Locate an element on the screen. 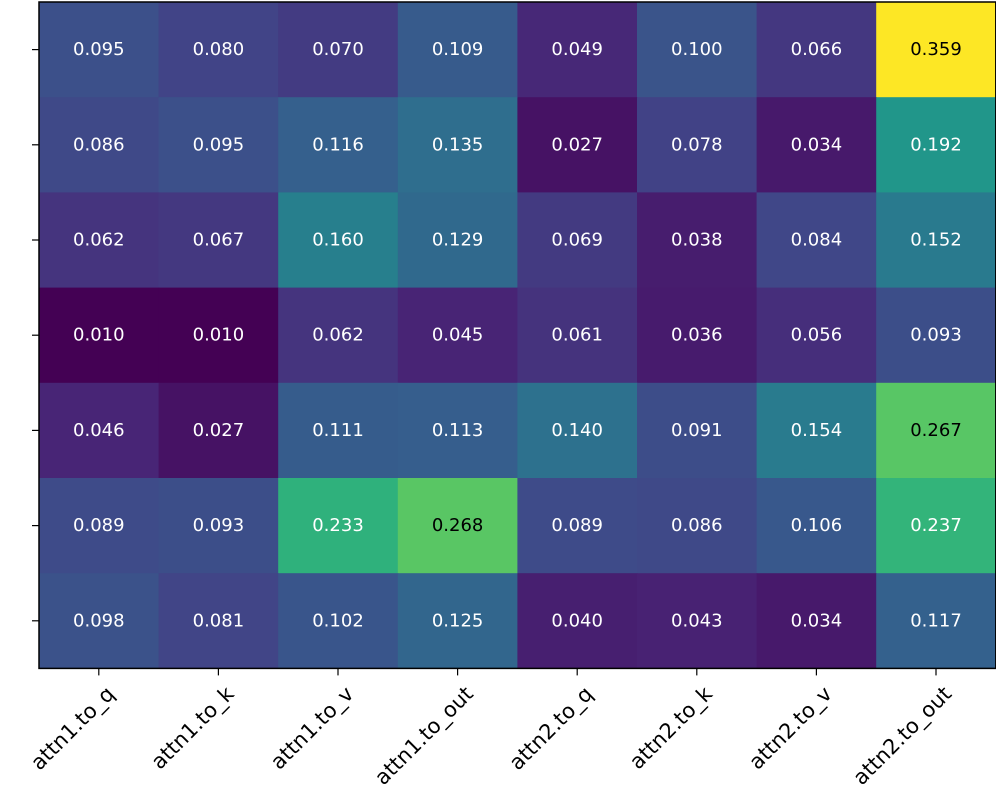 This screenshot has width=996, height=800. cell-value-label: 0.067 is located at coordinates (219, 240).